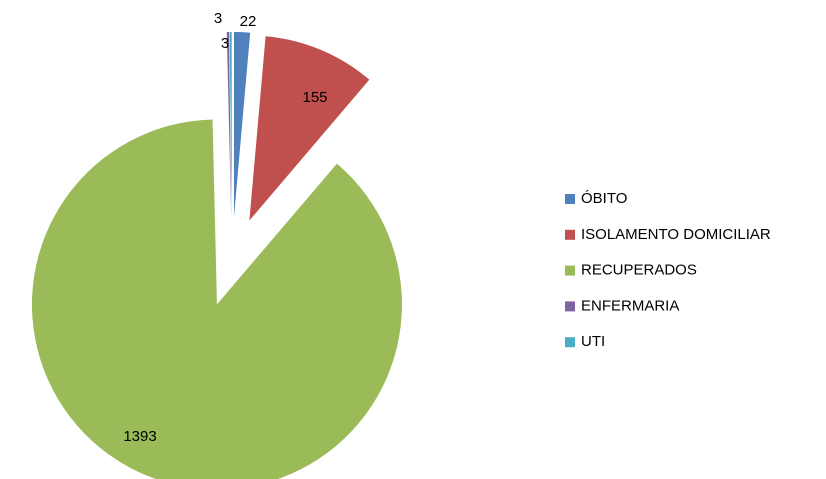 This screenshot has height=479, width=826. I want to click on data-label: 155, so click(314, 97).